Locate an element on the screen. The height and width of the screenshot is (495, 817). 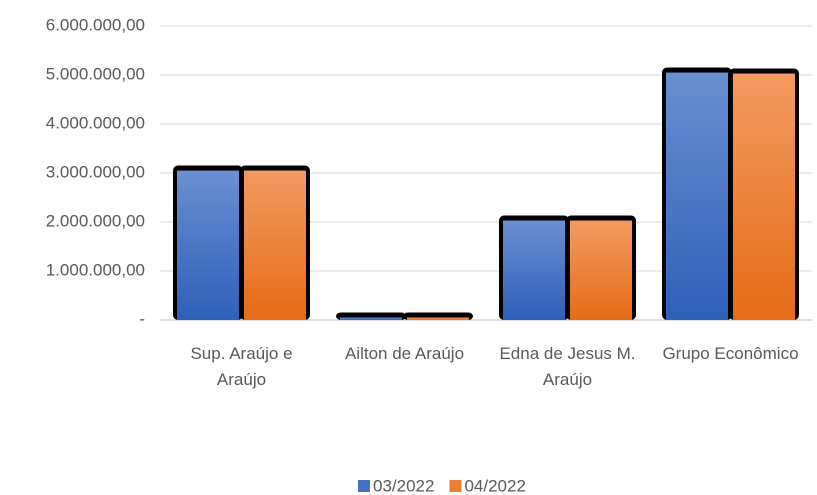
y-tick-label: 1.000.000,00 is located at coordinates (95, 269).